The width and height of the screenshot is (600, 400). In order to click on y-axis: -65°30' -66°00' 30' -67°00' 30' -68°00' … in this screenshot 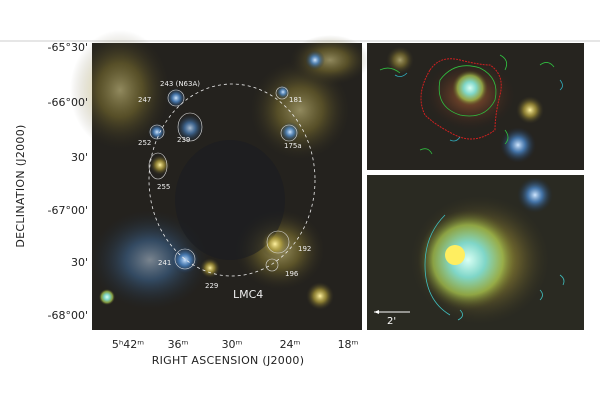, I will do `click(51, 181)`.